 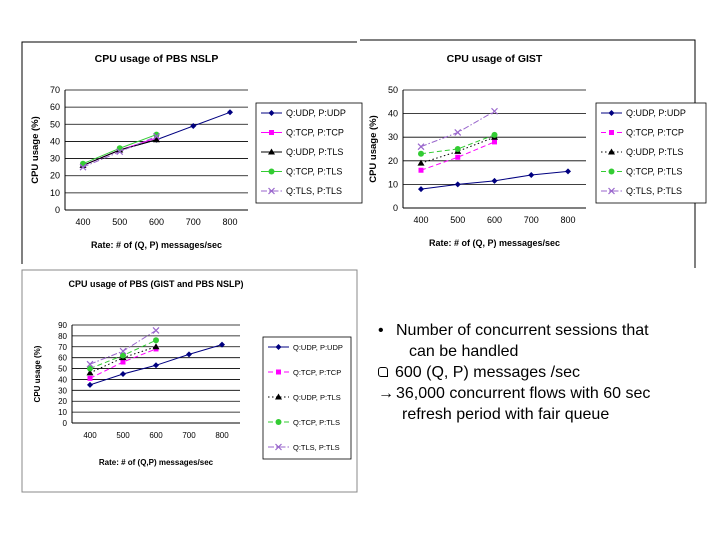 What do you see at coordinates (655, 133) in the screenshot?
I see `legend-label: Q:TCP, P:TCP` at bounding box center [655, 133].